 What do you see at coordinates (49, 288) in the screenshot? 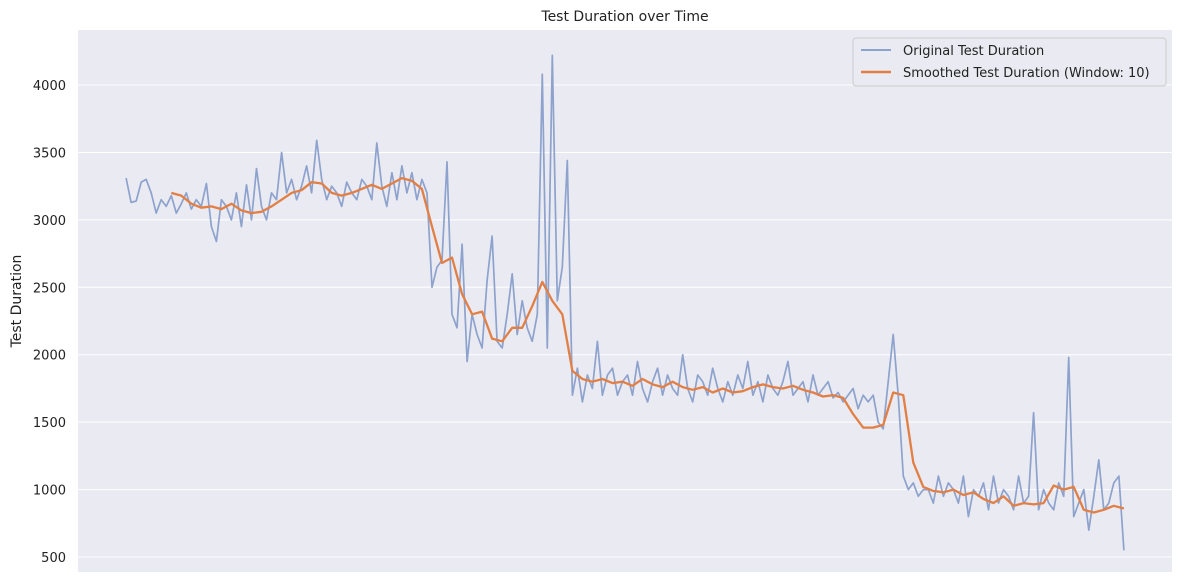
I see `y-tick-label: 2500` at bounding box center [49, 288].